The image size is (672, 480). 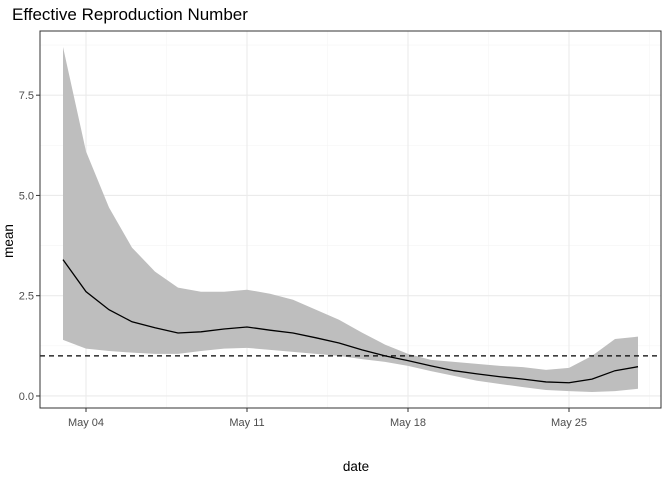 What do you see at coordinates (8, 241) in the screenshot?
I see `y-axis-title: mean` at bounding box center [8, 241].